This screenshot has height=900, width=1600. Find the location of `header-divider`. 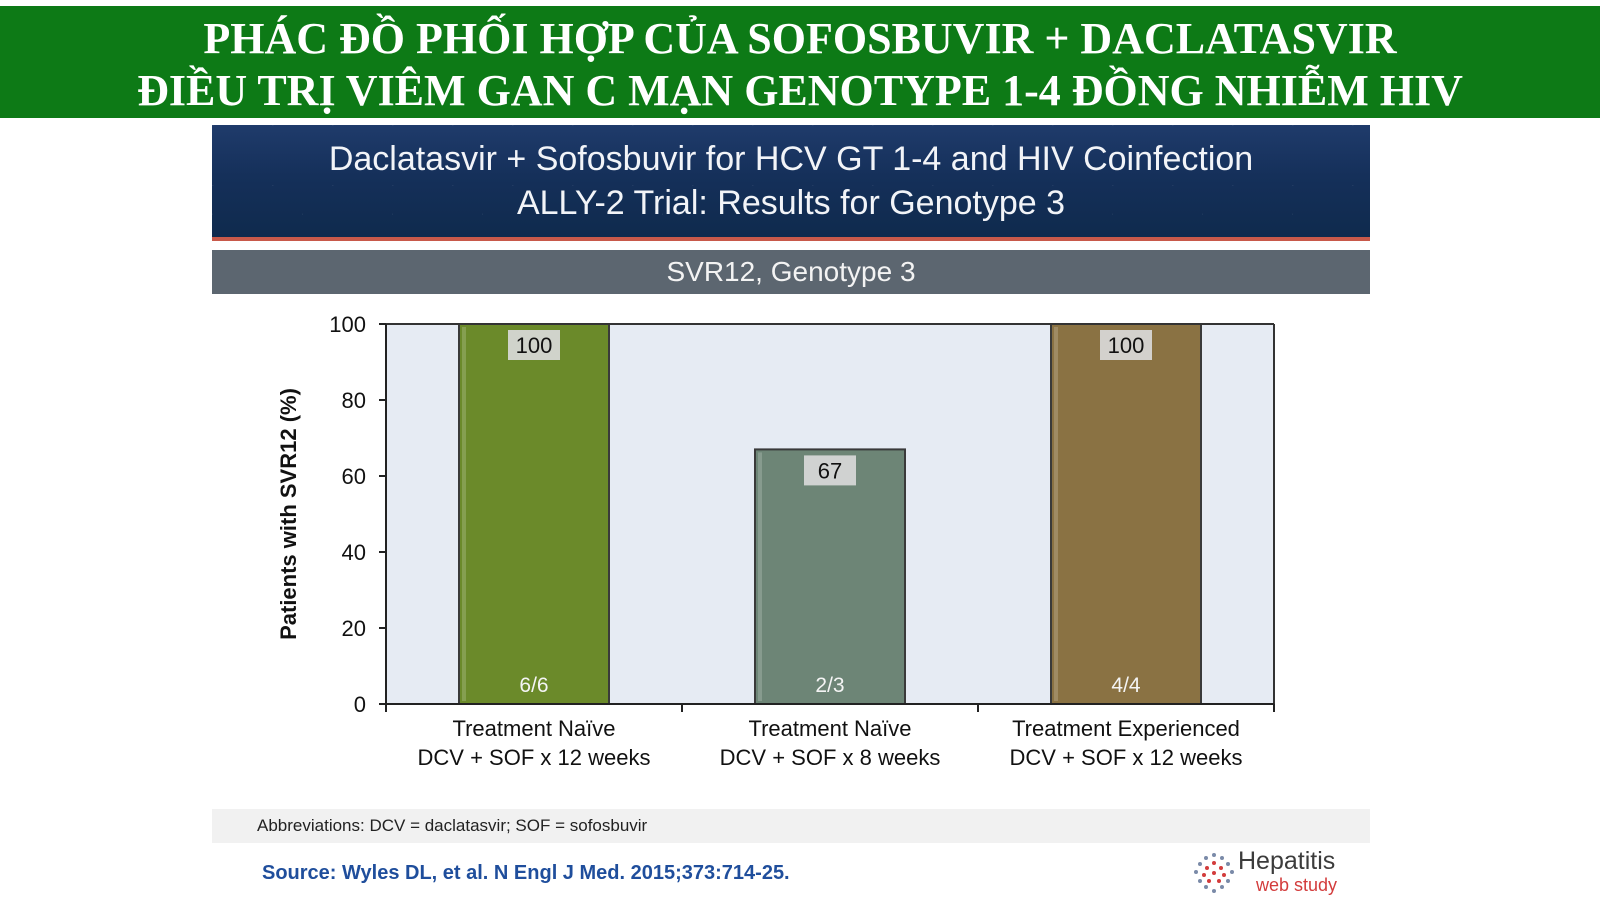

header-divider is located at coordinates (791, 239).